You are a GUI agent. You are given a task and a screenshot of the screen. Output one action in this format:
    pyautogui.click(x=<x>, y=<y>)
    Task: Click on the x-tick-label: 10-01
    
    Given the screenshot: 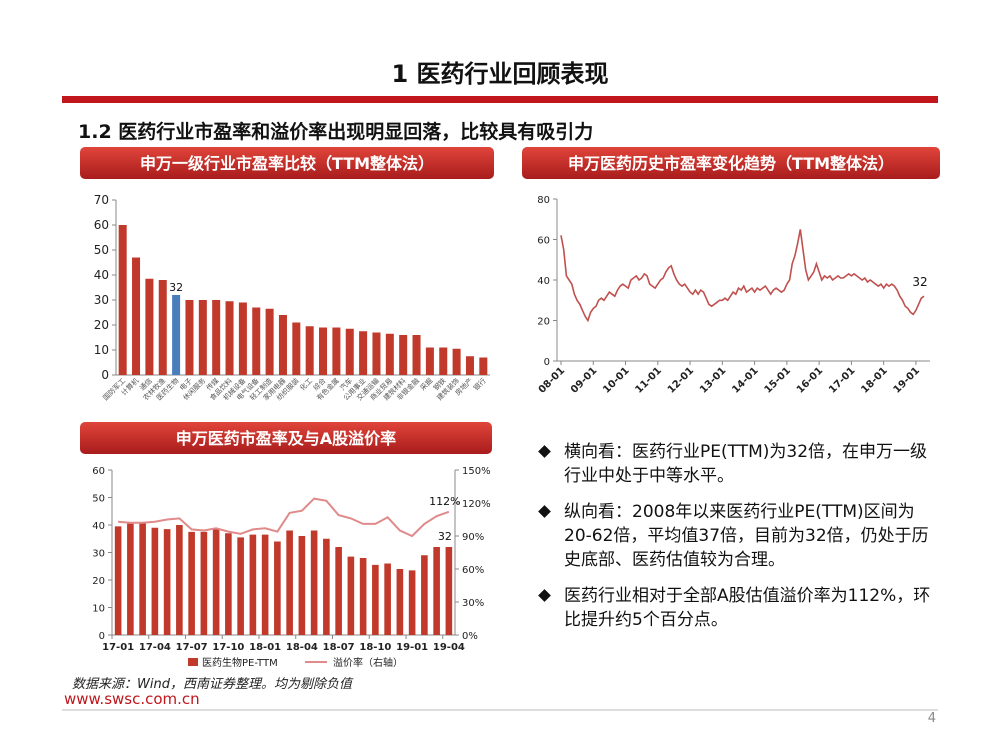 What is the action you would take?
    pyautogui.click(x=616, y=380)
    